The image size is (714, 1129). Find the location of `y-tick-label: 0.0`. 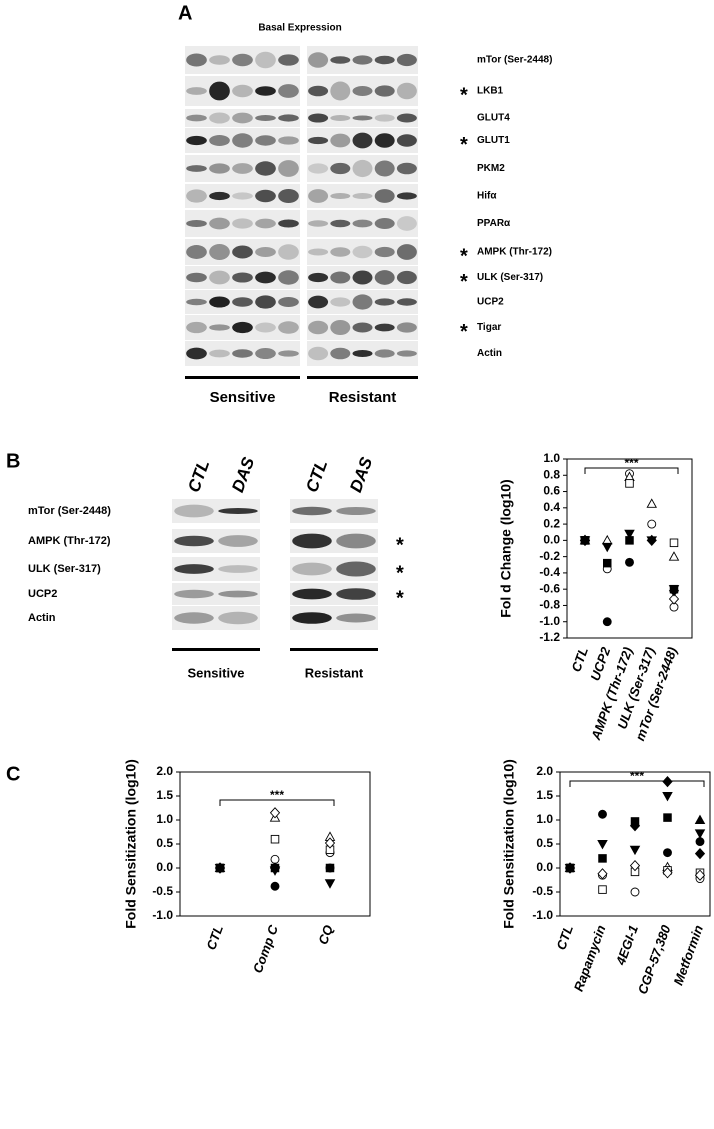

y-tick-label: 0.0 is located at coordinates (164, 867).